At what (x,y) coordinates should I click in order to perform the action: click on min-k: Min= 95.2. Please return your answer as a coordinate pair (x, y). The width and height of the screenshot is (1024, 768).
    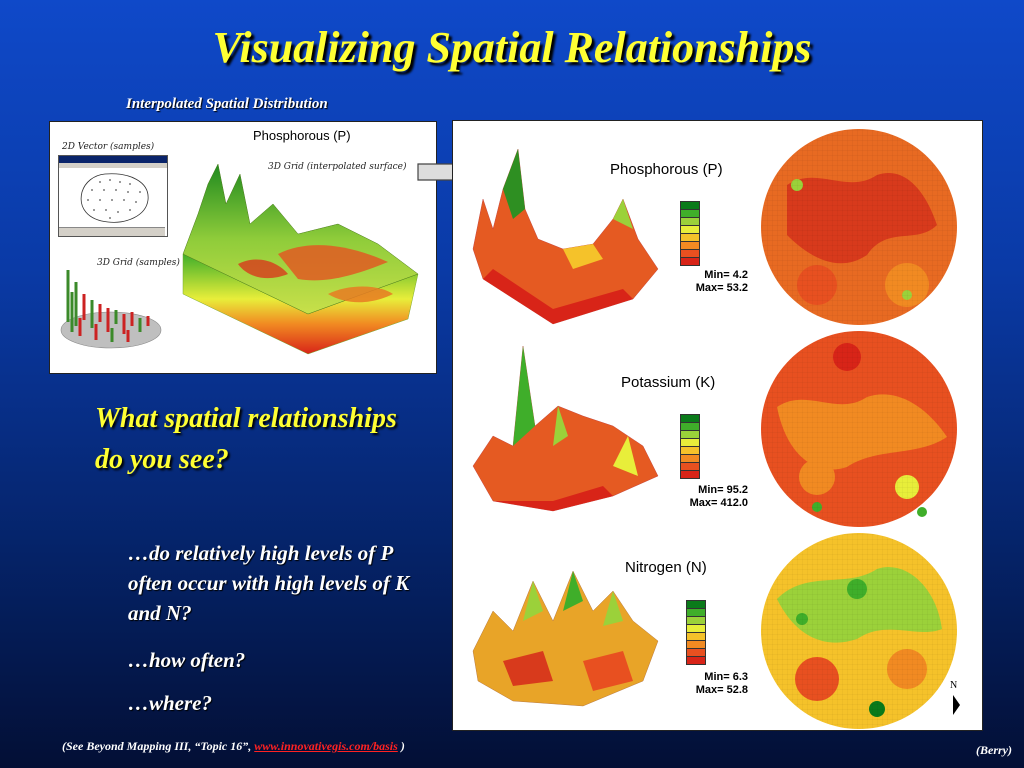
    Looking at the image, I should click on (723, 490).